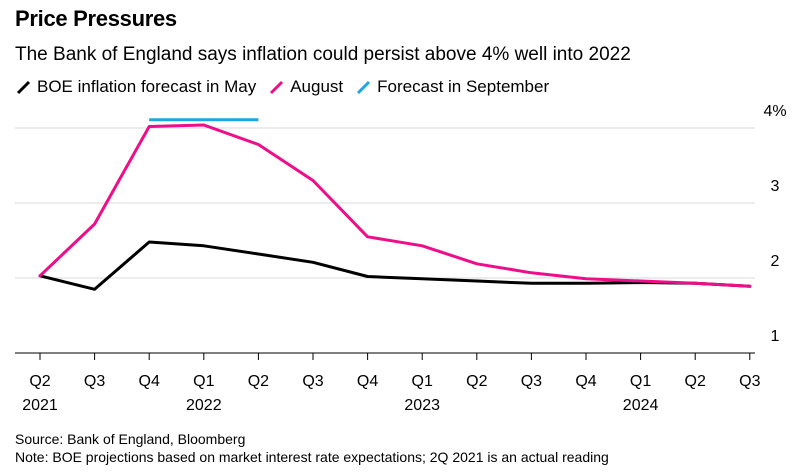 The width and height of the screenshot is (809, 475). Describe the element at coordinates (130, 439) in the screenshot. I see `source-text: Source: Bank of England, Bloomberg` at that location.